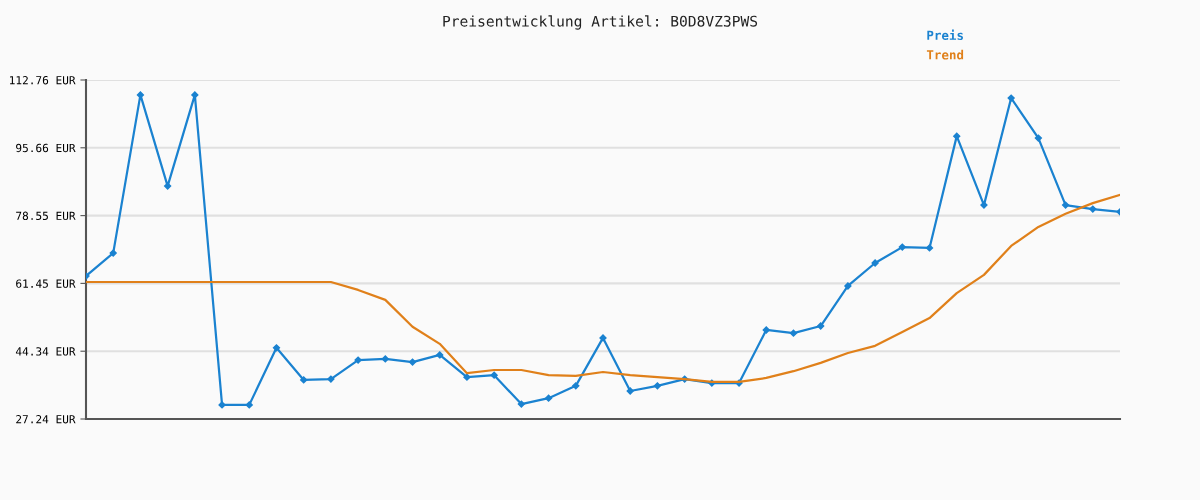 The width and height of the screenshot is (1200, 500). What do you see at coordinates (46, 419) in the screenshot?
I see `y-tick-label: 27.24 EUR` at bounding box center [46, 419].